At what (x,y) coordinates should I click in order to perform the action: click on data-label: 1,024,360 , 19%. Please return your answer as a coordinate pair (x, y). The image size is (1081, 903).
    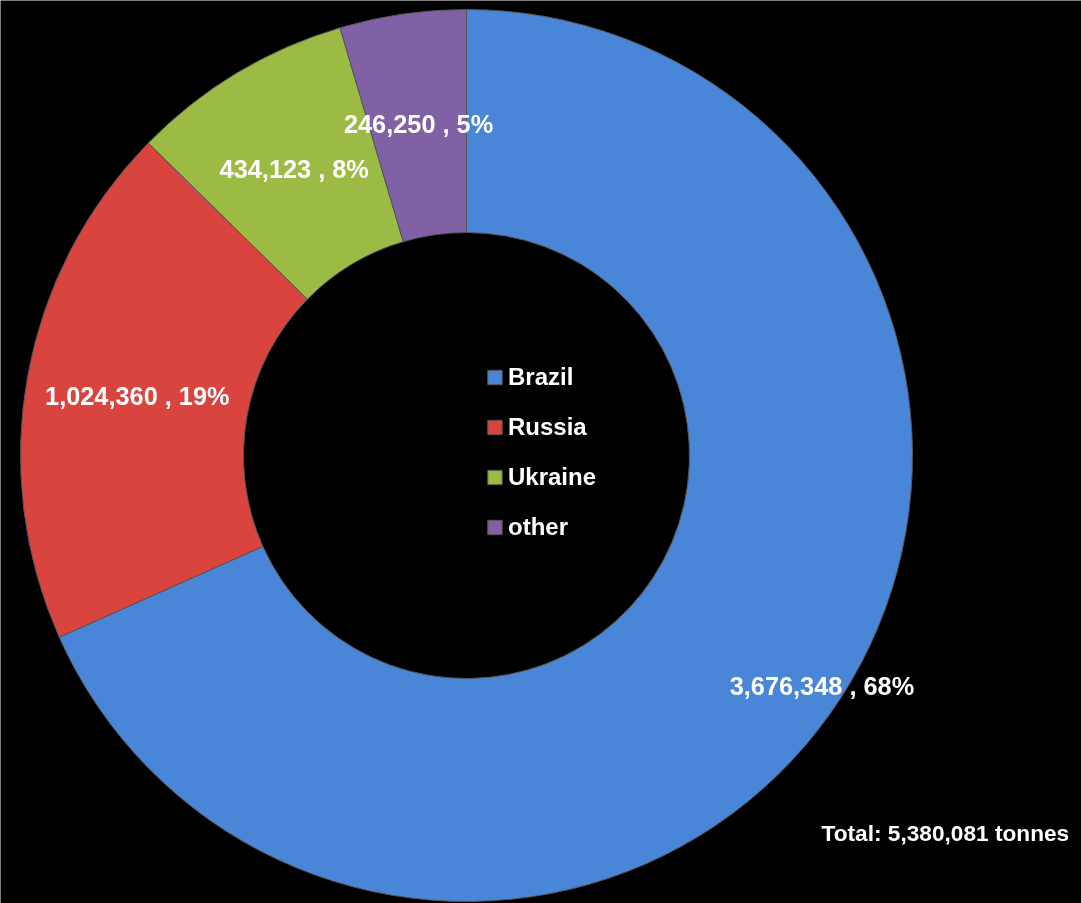
    Looking at the image, I should click on (137, 396).